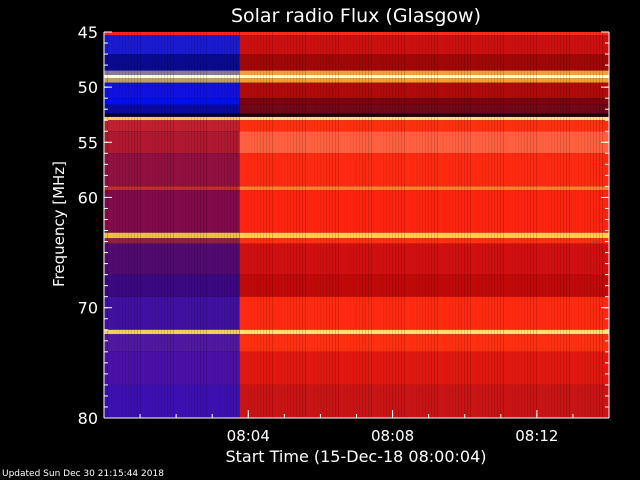  Describe the element at coordinates (392, 436) in the screenshot. I see `x-tick-label: 08:08` at that location.